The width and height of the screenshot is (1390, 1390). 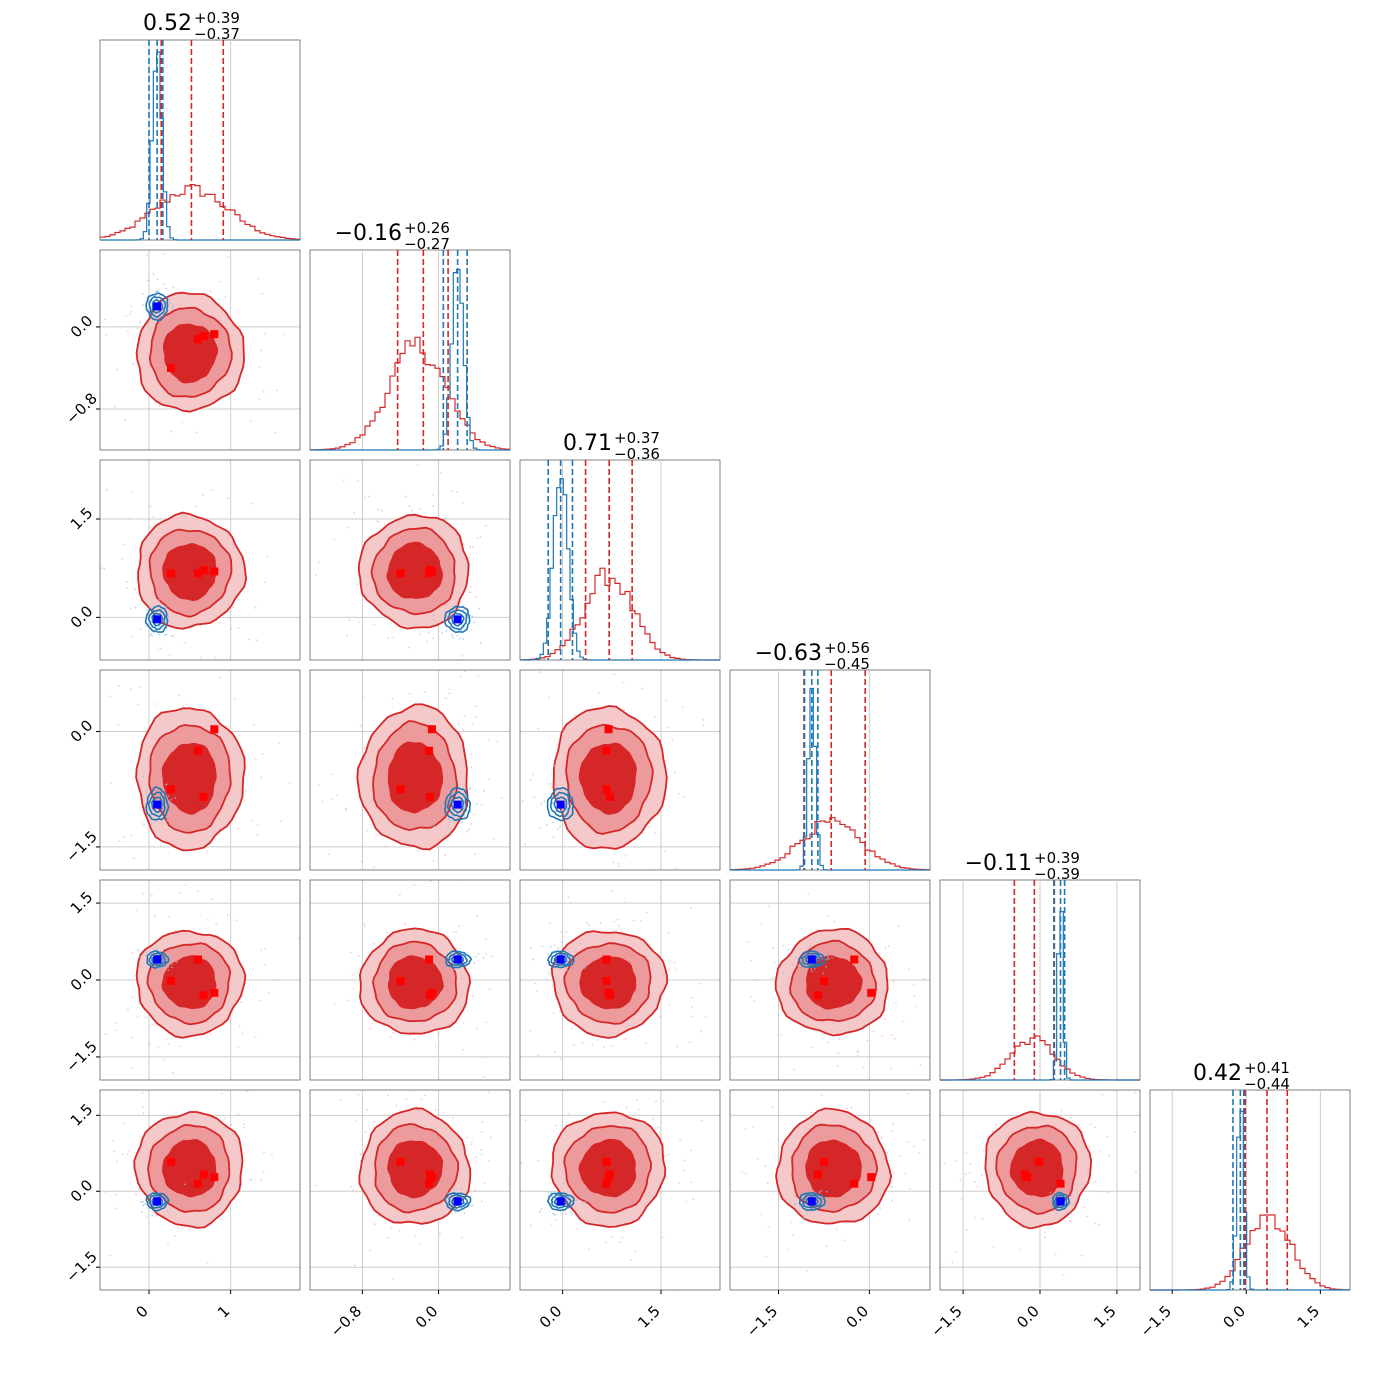 I want to click on blue-marker, so click(x=457, y=959).